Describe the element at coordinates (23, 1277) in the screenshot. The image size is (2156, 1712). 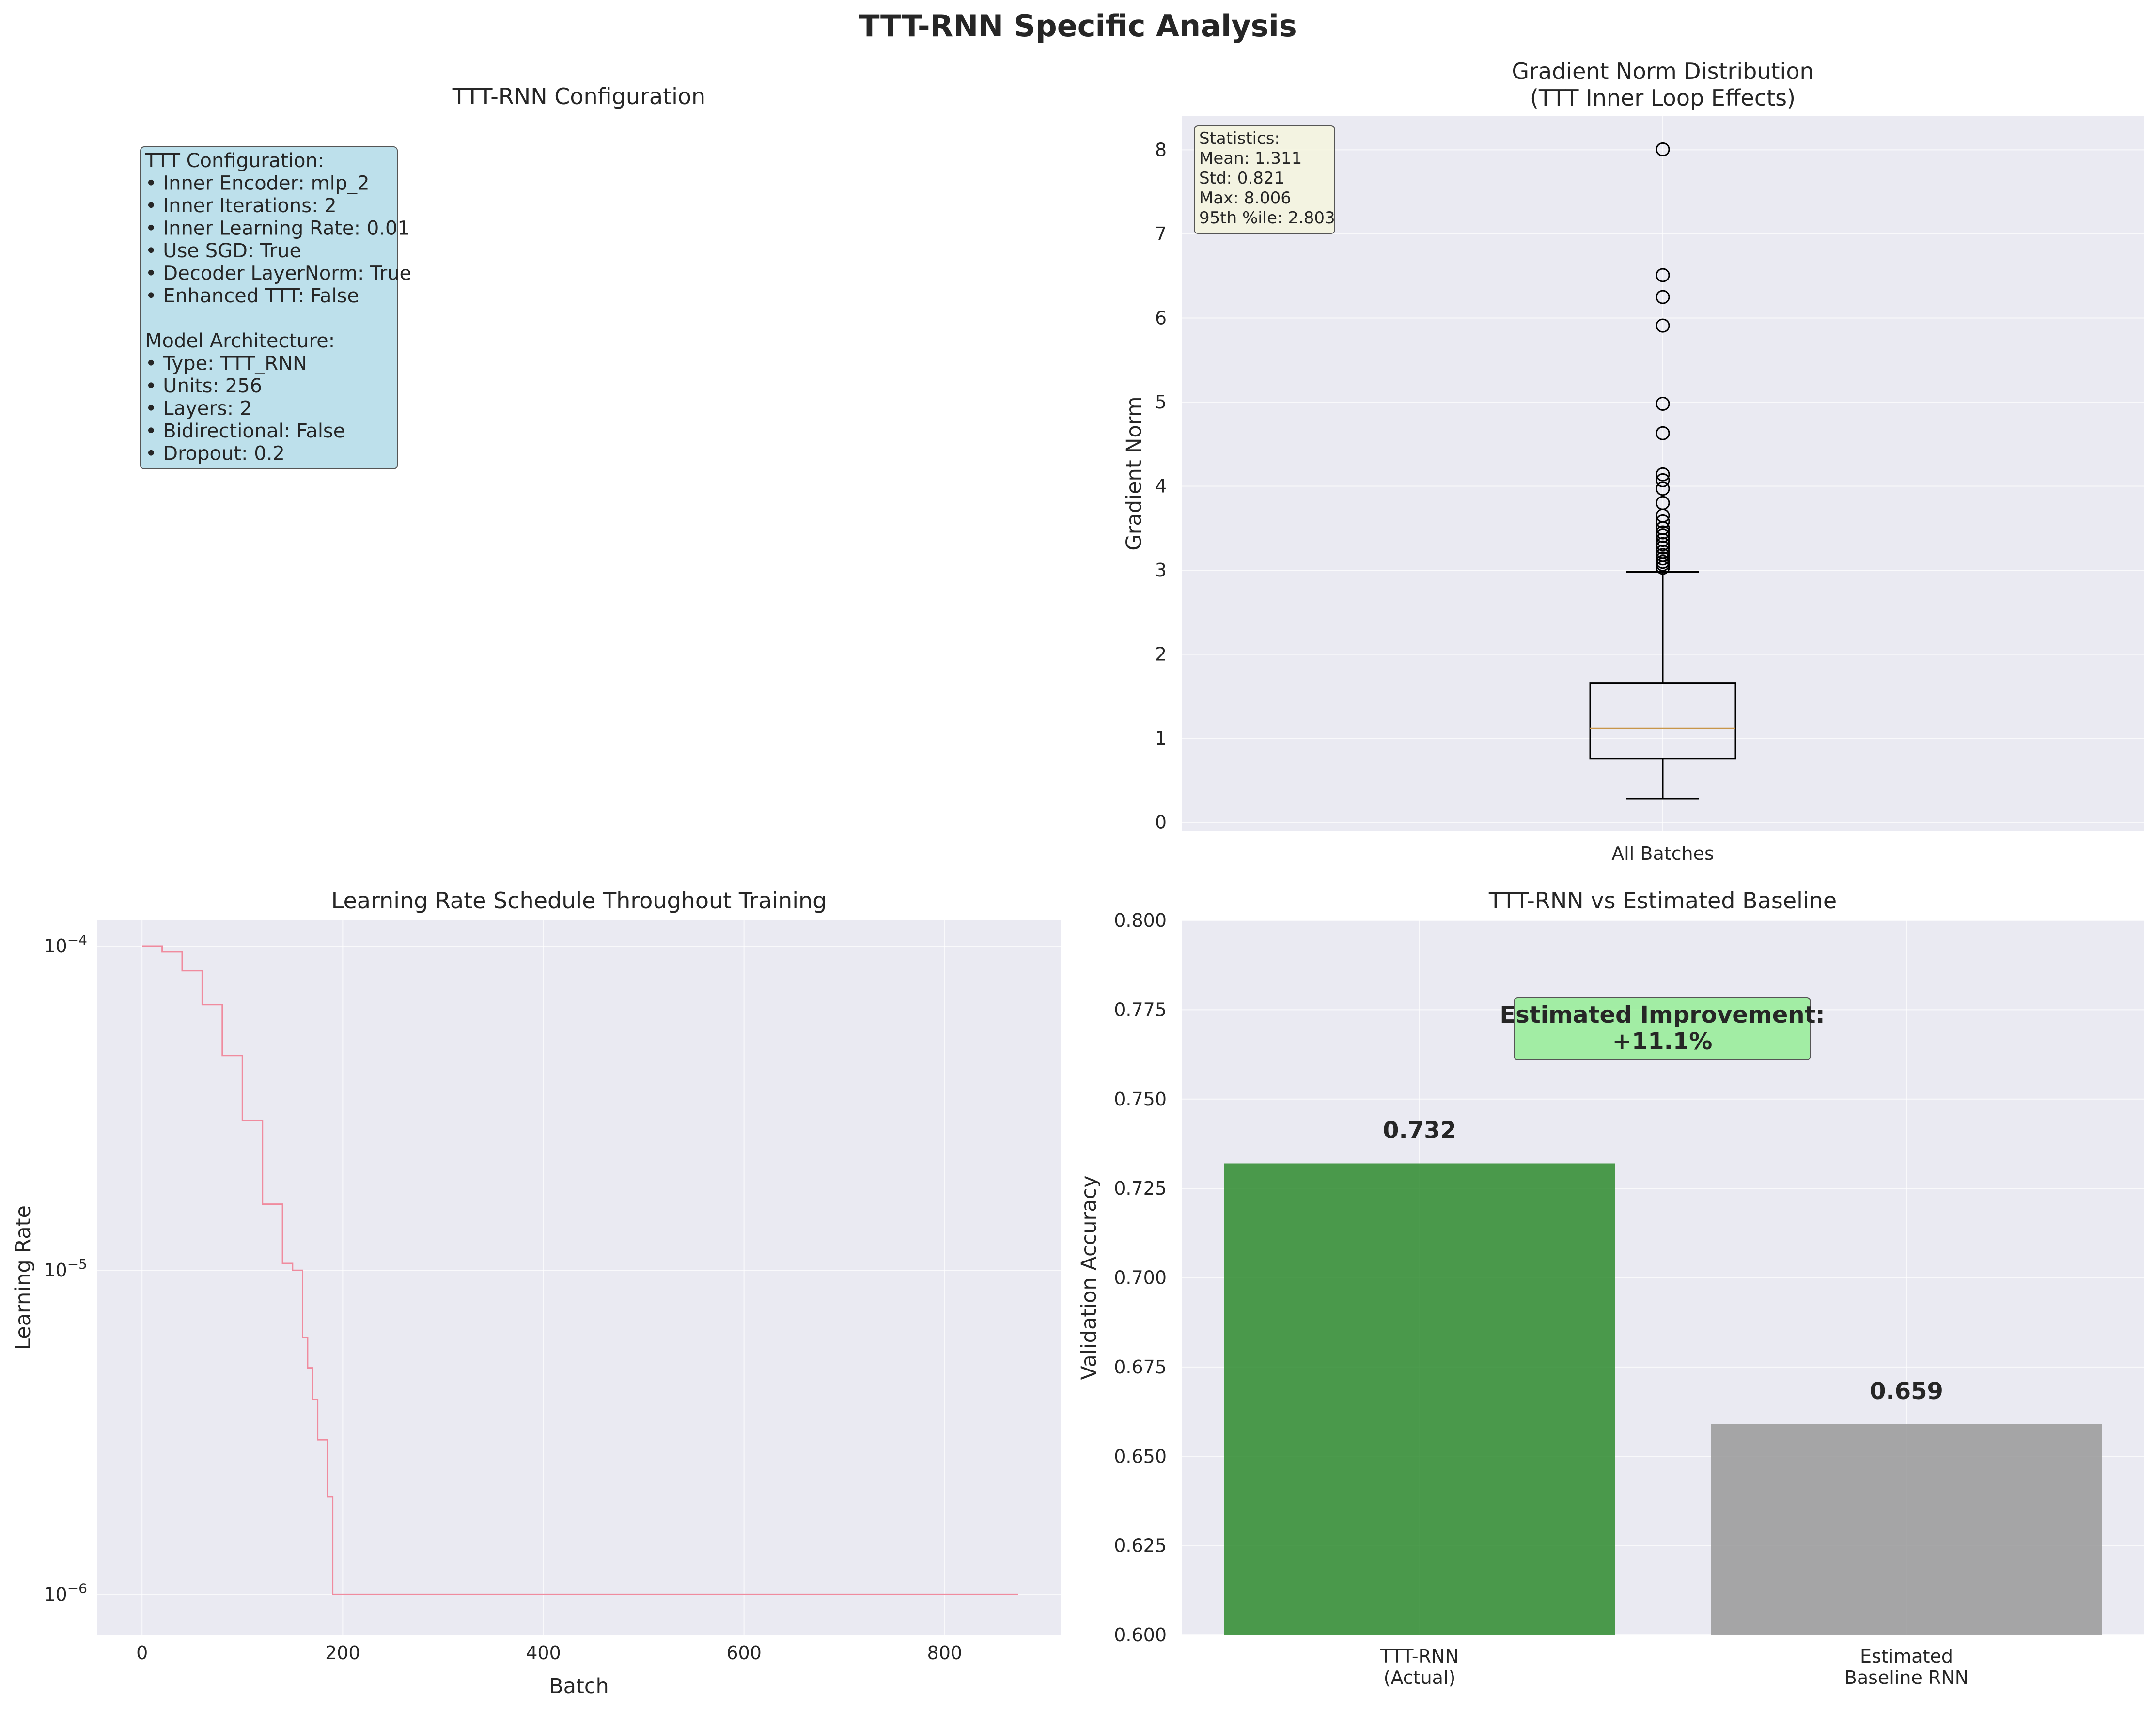
I see `learning-rate-y-label: Learning Rate` at that location.